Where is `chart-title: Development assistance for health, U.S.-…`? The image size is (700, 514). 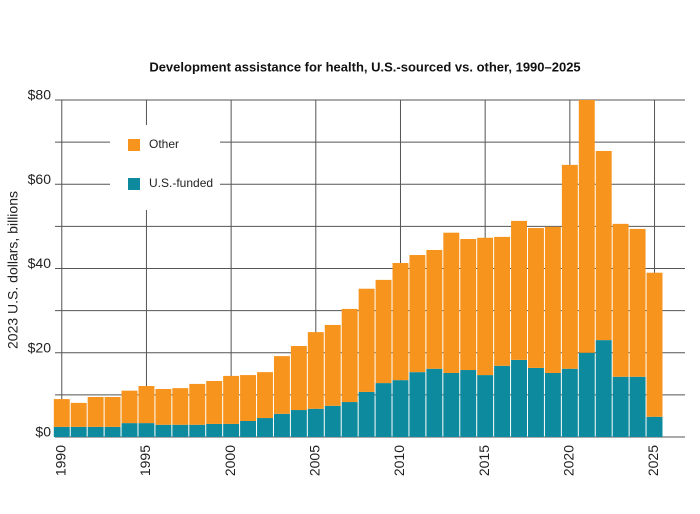
chart-title: Development assistance for health, U.S.-… is located at coordinates (364, 66).